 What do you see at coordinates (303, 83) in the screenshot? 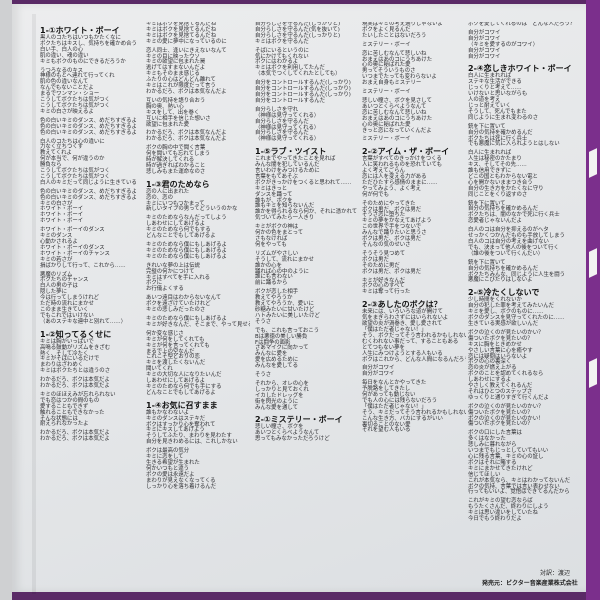
I see `lyric-line: 自分をコントロールするんだ(しっかり)` at bounding box center [303, 83].